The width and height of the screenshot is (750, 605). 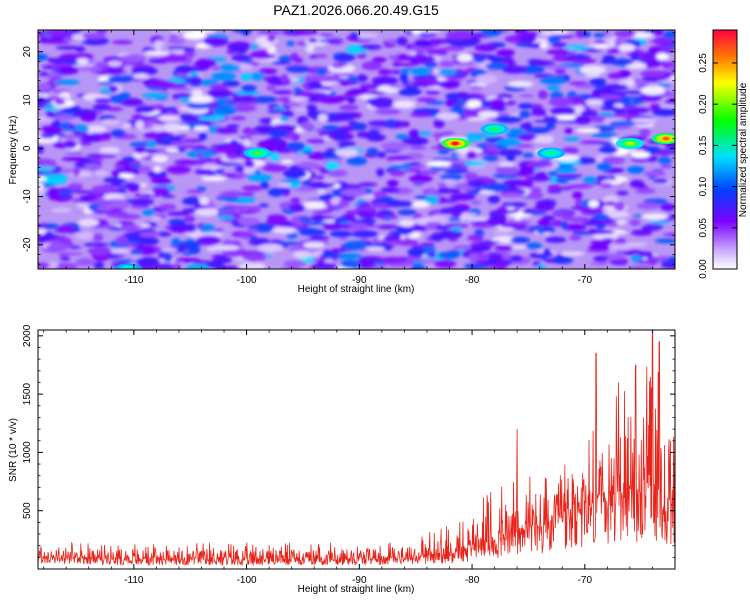 I want to click on y-tick-label: 500, so click(x=27, y=510).